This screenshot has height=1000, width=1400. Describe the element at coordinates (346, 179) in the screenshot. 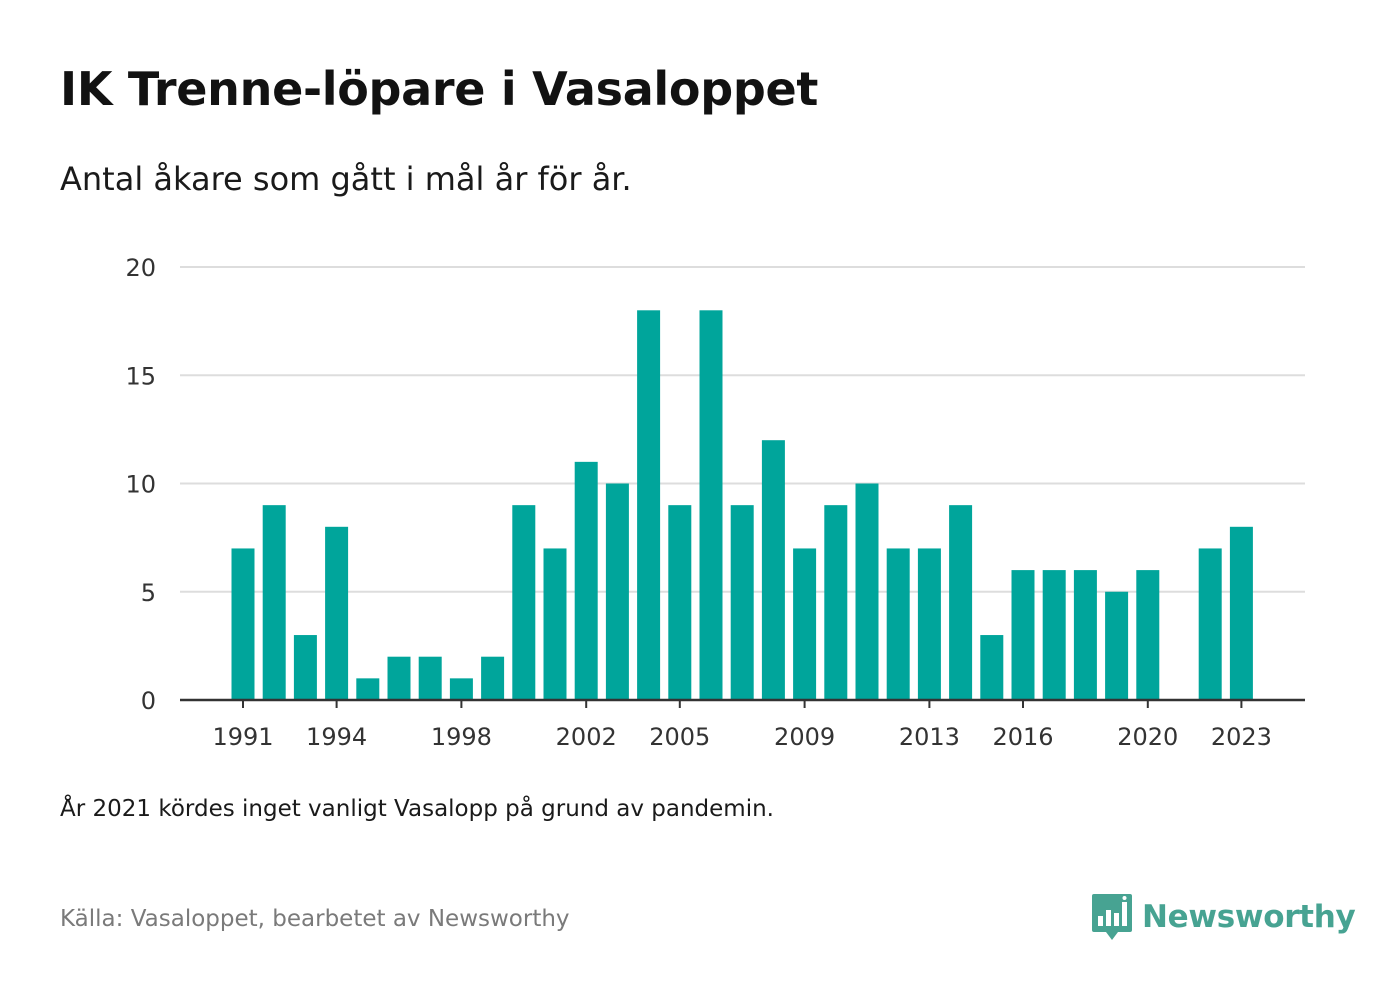

I see `chart-subtitle: Antal åkare som gått i mål år för år.` at that location.